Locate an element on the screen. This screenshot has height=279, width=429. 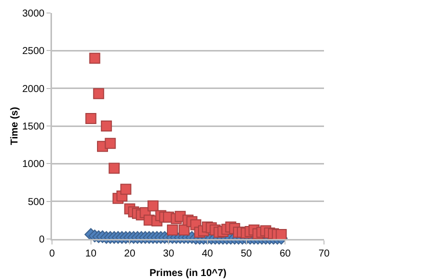
x-tick-label: 30 is located at coordinates (169, 254).